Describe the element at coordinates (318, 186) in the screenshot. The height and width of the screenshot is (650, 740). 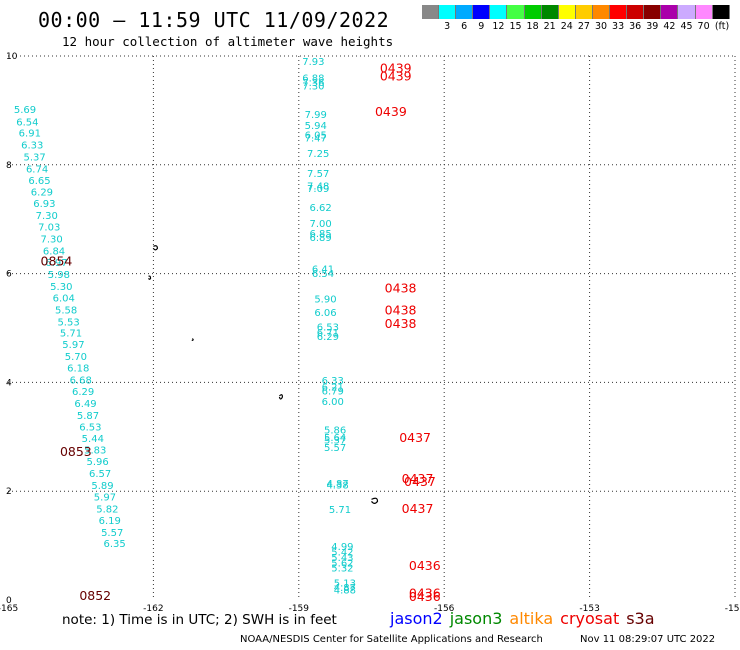
I see `wave-height-label: 7.48` at that location.